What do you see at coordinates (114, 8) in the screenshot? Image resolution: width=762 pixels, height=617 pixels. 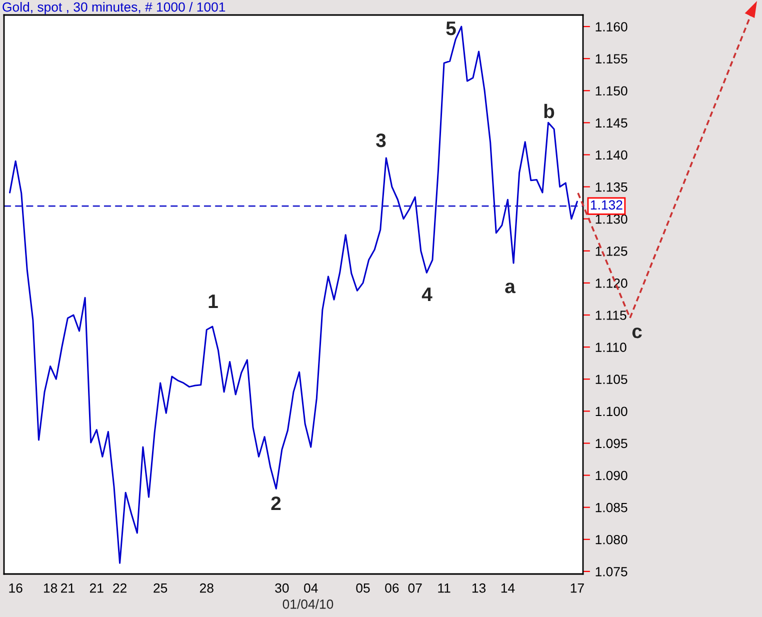 I see `chart-title: Gold, spot , 30 minutes, # 1000 / 1001` at bounding box center [114, 8].